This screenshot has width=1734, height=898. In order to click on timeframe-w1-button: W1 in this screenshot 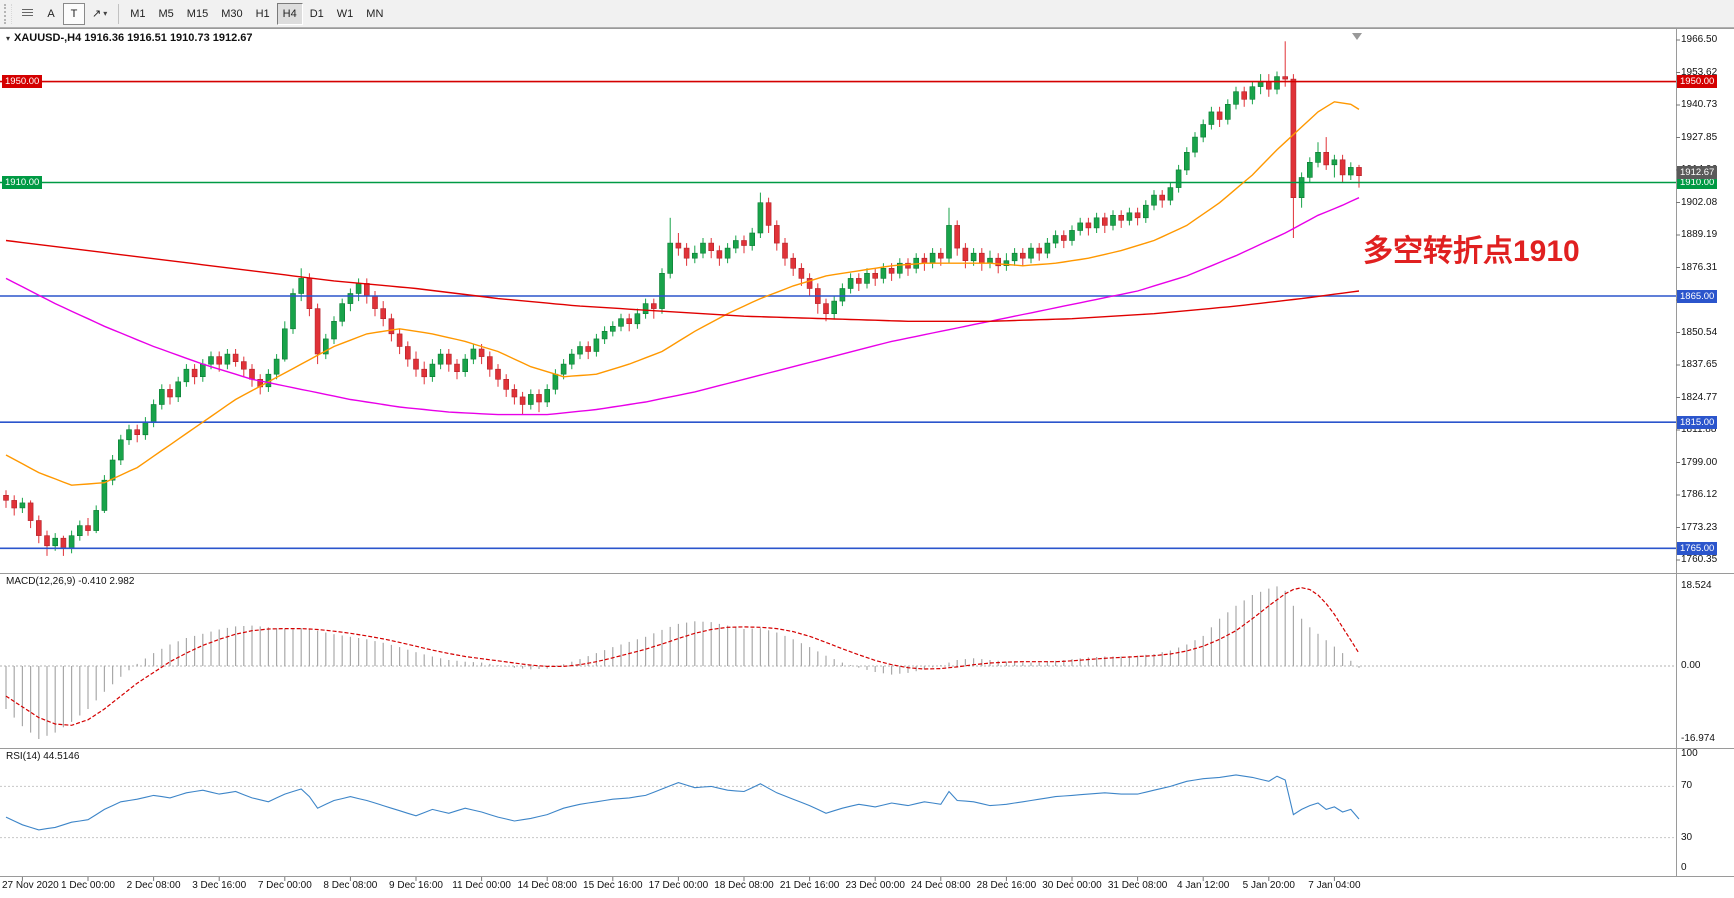, I will do `click(345, 14)`.